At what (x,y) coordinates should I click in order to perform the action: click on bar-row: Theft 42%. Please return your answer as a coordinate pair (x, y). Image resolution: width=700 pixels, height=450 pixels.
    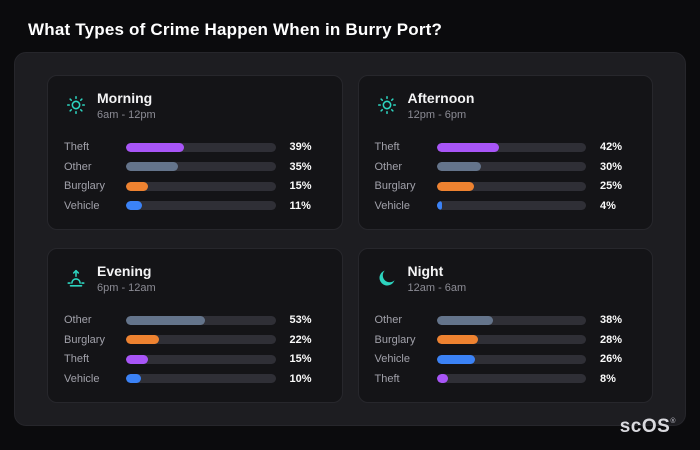
    Looking at the image, I should click on (506, 147).